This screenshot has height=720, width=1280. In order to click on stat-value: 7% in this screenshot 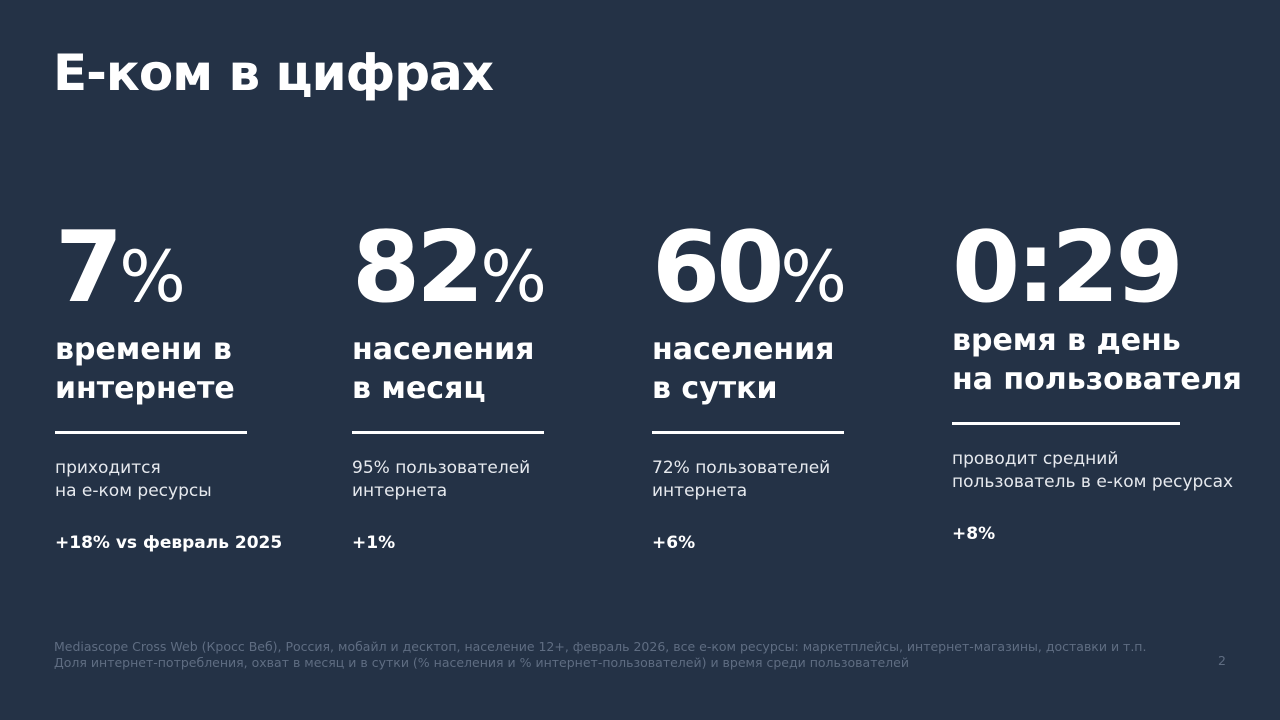, I will do `click(205, 272)`.